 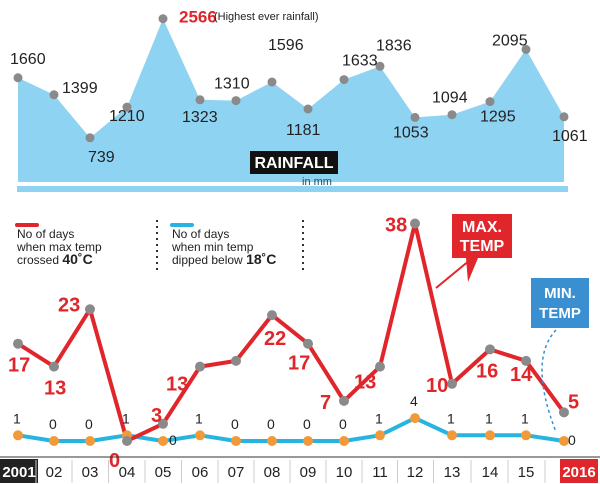 What do you see at coordinates (235, 424) in the screenshot?
I see `min-temp-label-07: 0` at bounding box center [235, 424].